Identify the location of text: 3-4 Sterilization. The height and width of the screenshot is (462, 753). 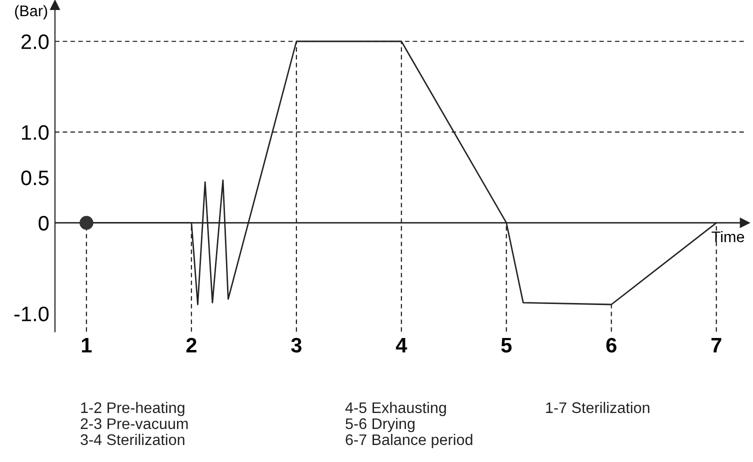
(132, 440).